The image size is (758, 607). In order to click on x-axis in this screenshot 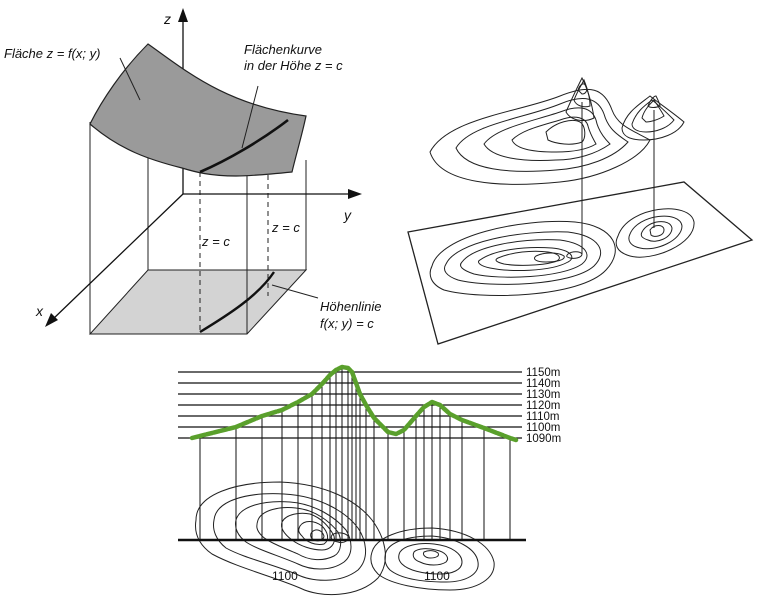, I will do `click(117, 257)`.